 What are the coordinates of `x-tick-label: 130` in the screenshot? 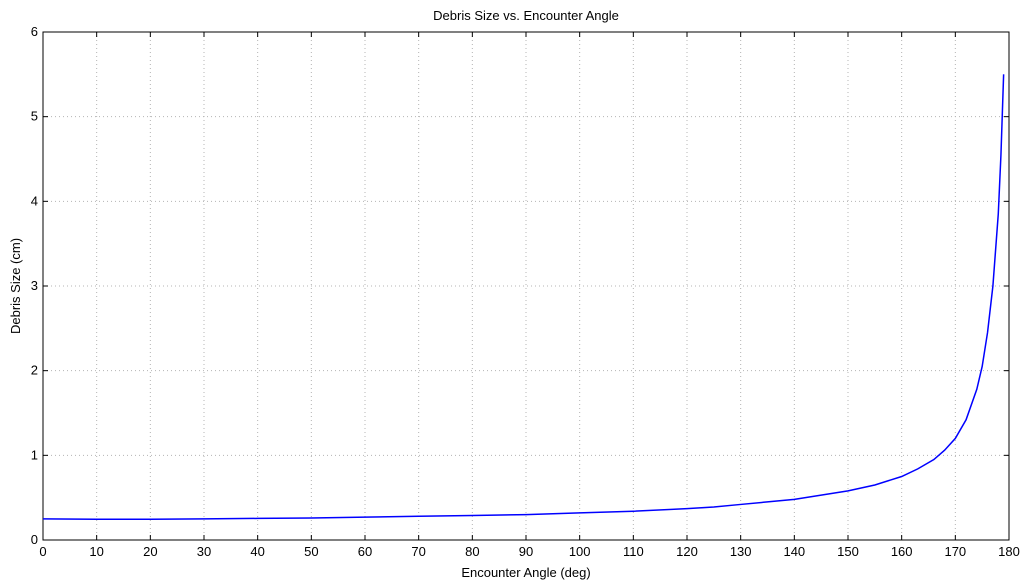 It's located at (741, 551).